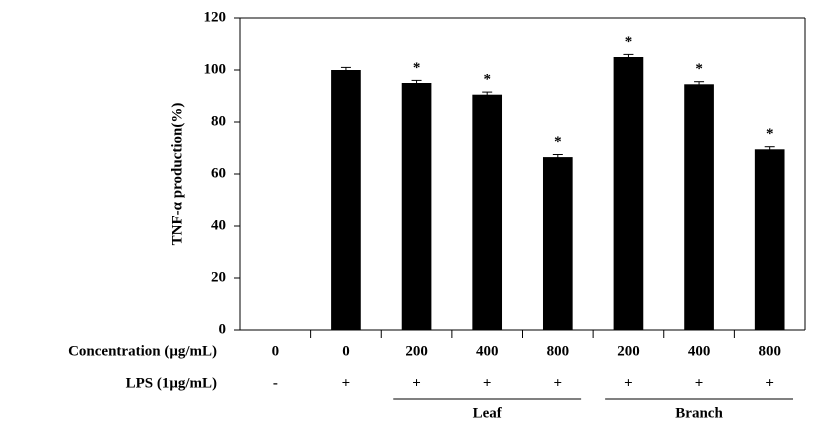 The image size is (827, 431). What do you see at coordinates (223, 329) in the screenshot?
I see `y-tick-label: 0` at bounding box center [223, 329].